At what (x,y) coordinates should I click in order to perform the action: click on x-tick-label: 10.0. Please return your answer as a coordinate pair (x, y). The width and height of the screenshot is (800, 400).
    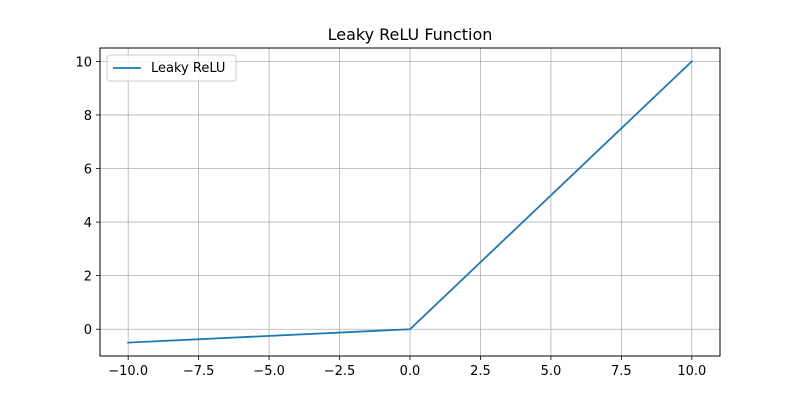
    Looking at the image, I should click on (691, 371).